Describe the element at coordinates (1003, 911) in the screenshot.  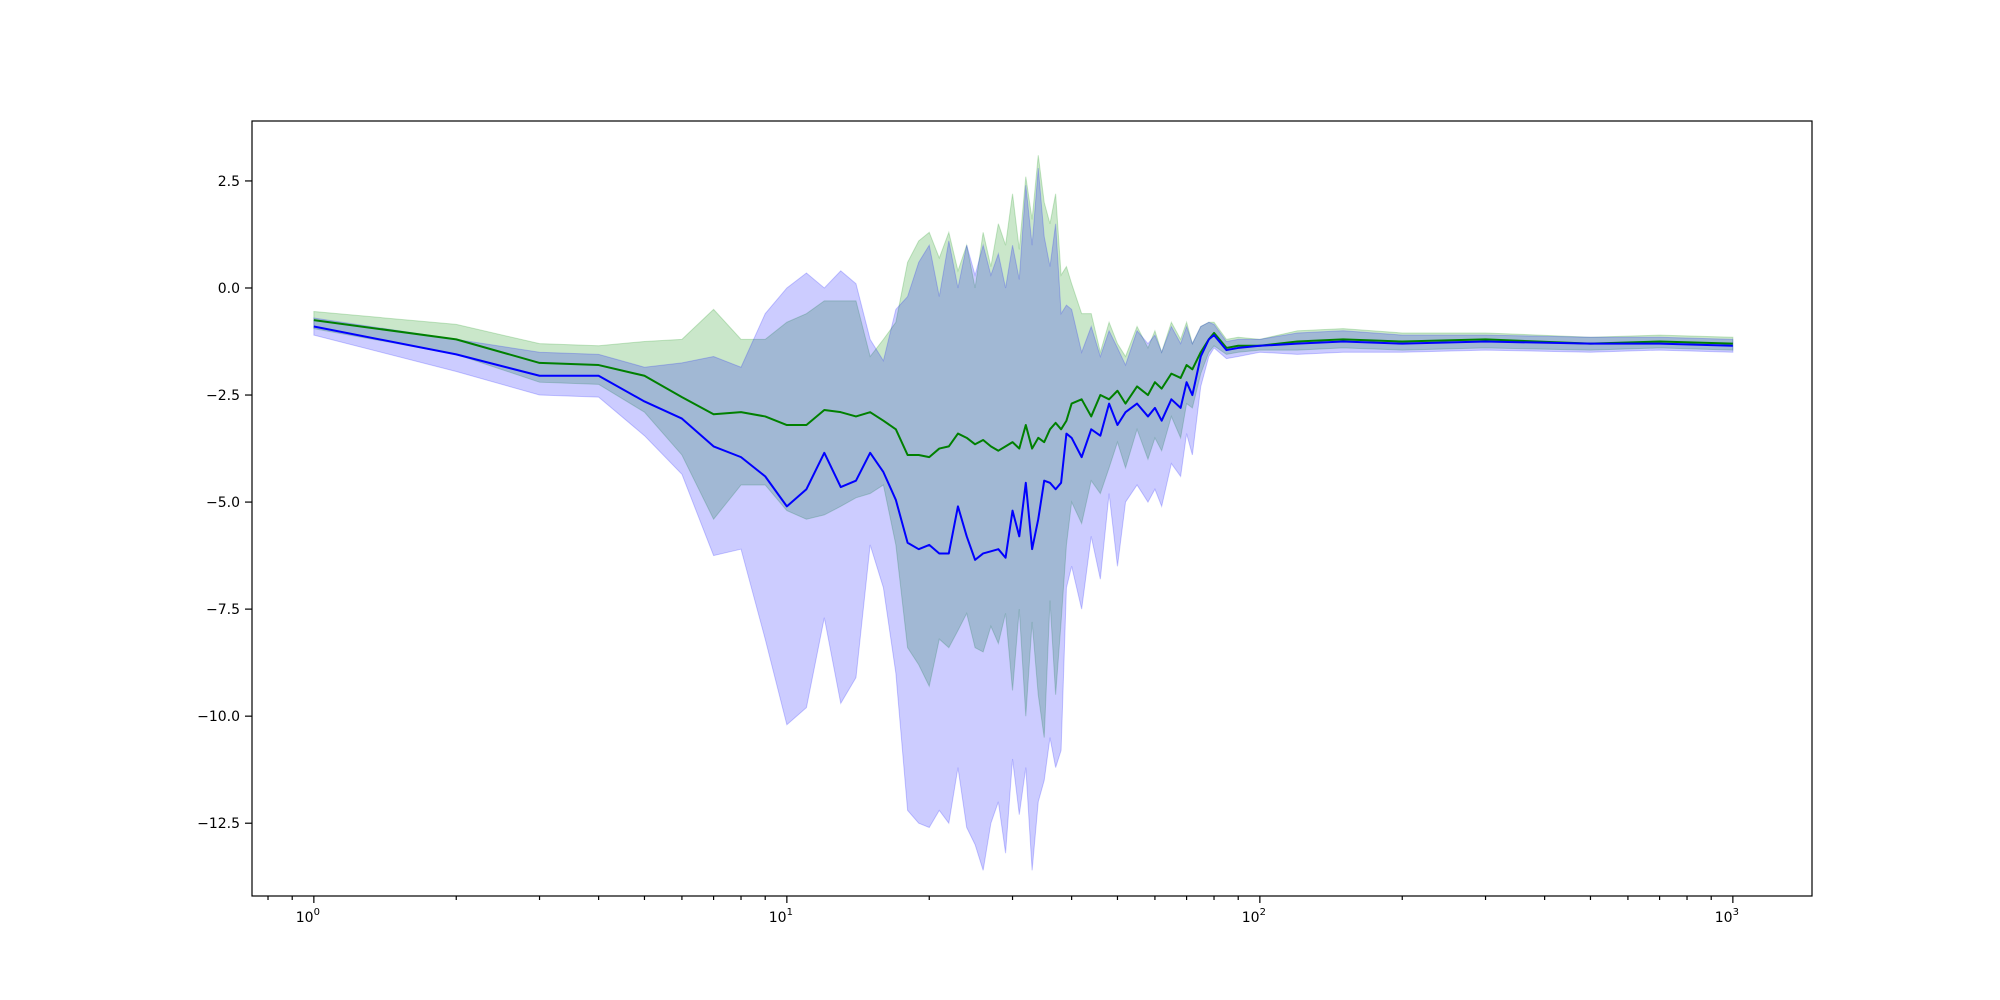
I see `x-axis: 10⁰ 10¹ 10² 10³` at that location.